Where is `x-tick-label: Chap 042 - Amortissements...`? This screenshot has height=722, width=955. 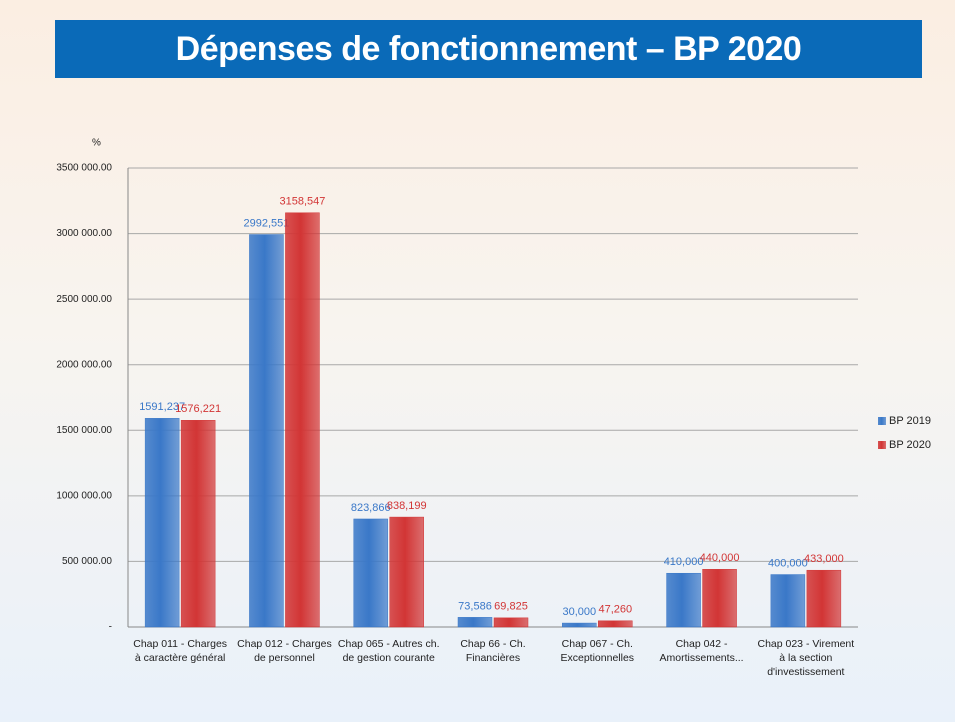 x-tick-label: Chap 042 - Amortissements... is located at coordinates (701, 651).